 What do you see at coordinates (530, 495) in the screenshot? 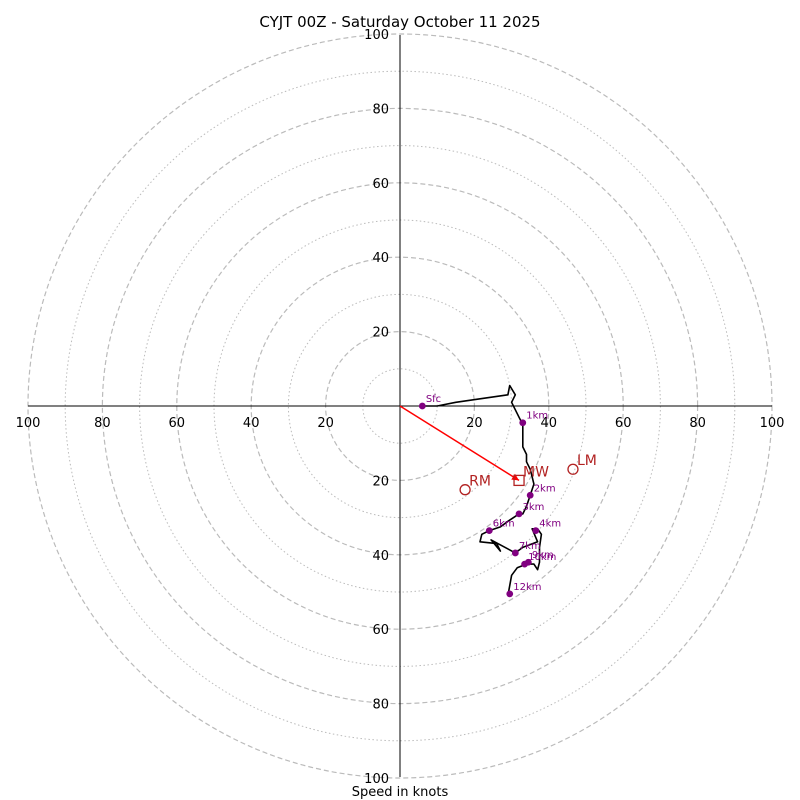
I see `height-marker-2km` at bounding box center [530, 495].